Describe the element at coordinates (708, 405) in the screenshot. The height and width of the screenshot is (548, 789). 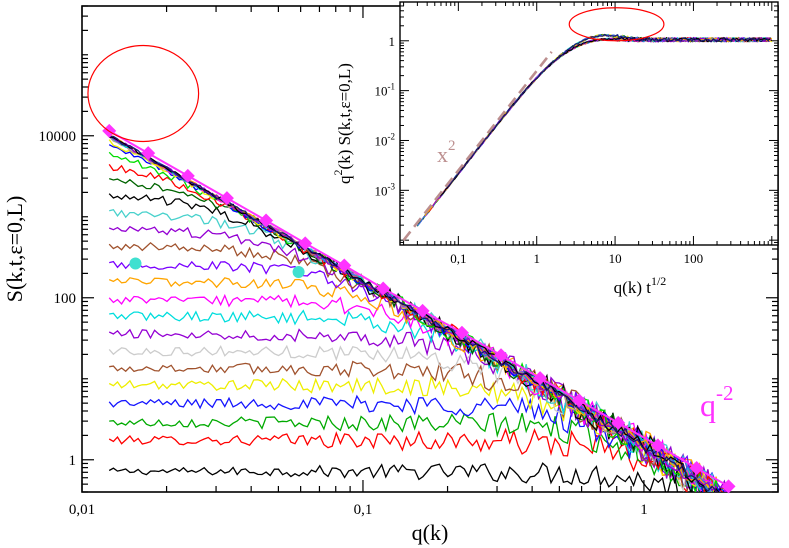
I see `annotation-base: q` at that location.